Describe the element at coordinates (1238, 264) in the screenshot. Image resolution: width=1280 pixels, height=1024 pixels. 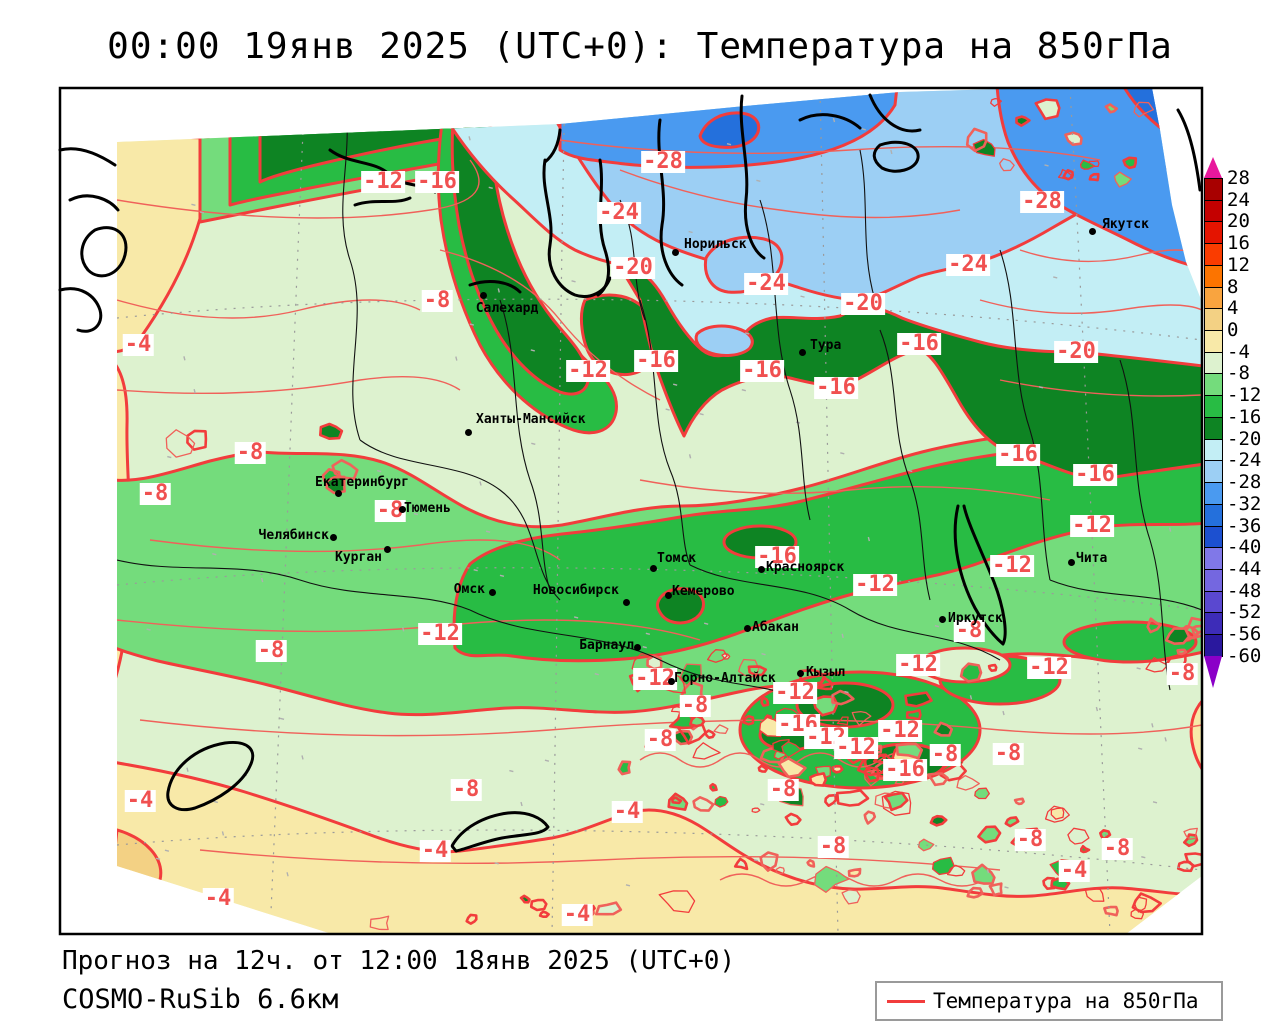
I see `colorbar-tick-label: 12` at that location.